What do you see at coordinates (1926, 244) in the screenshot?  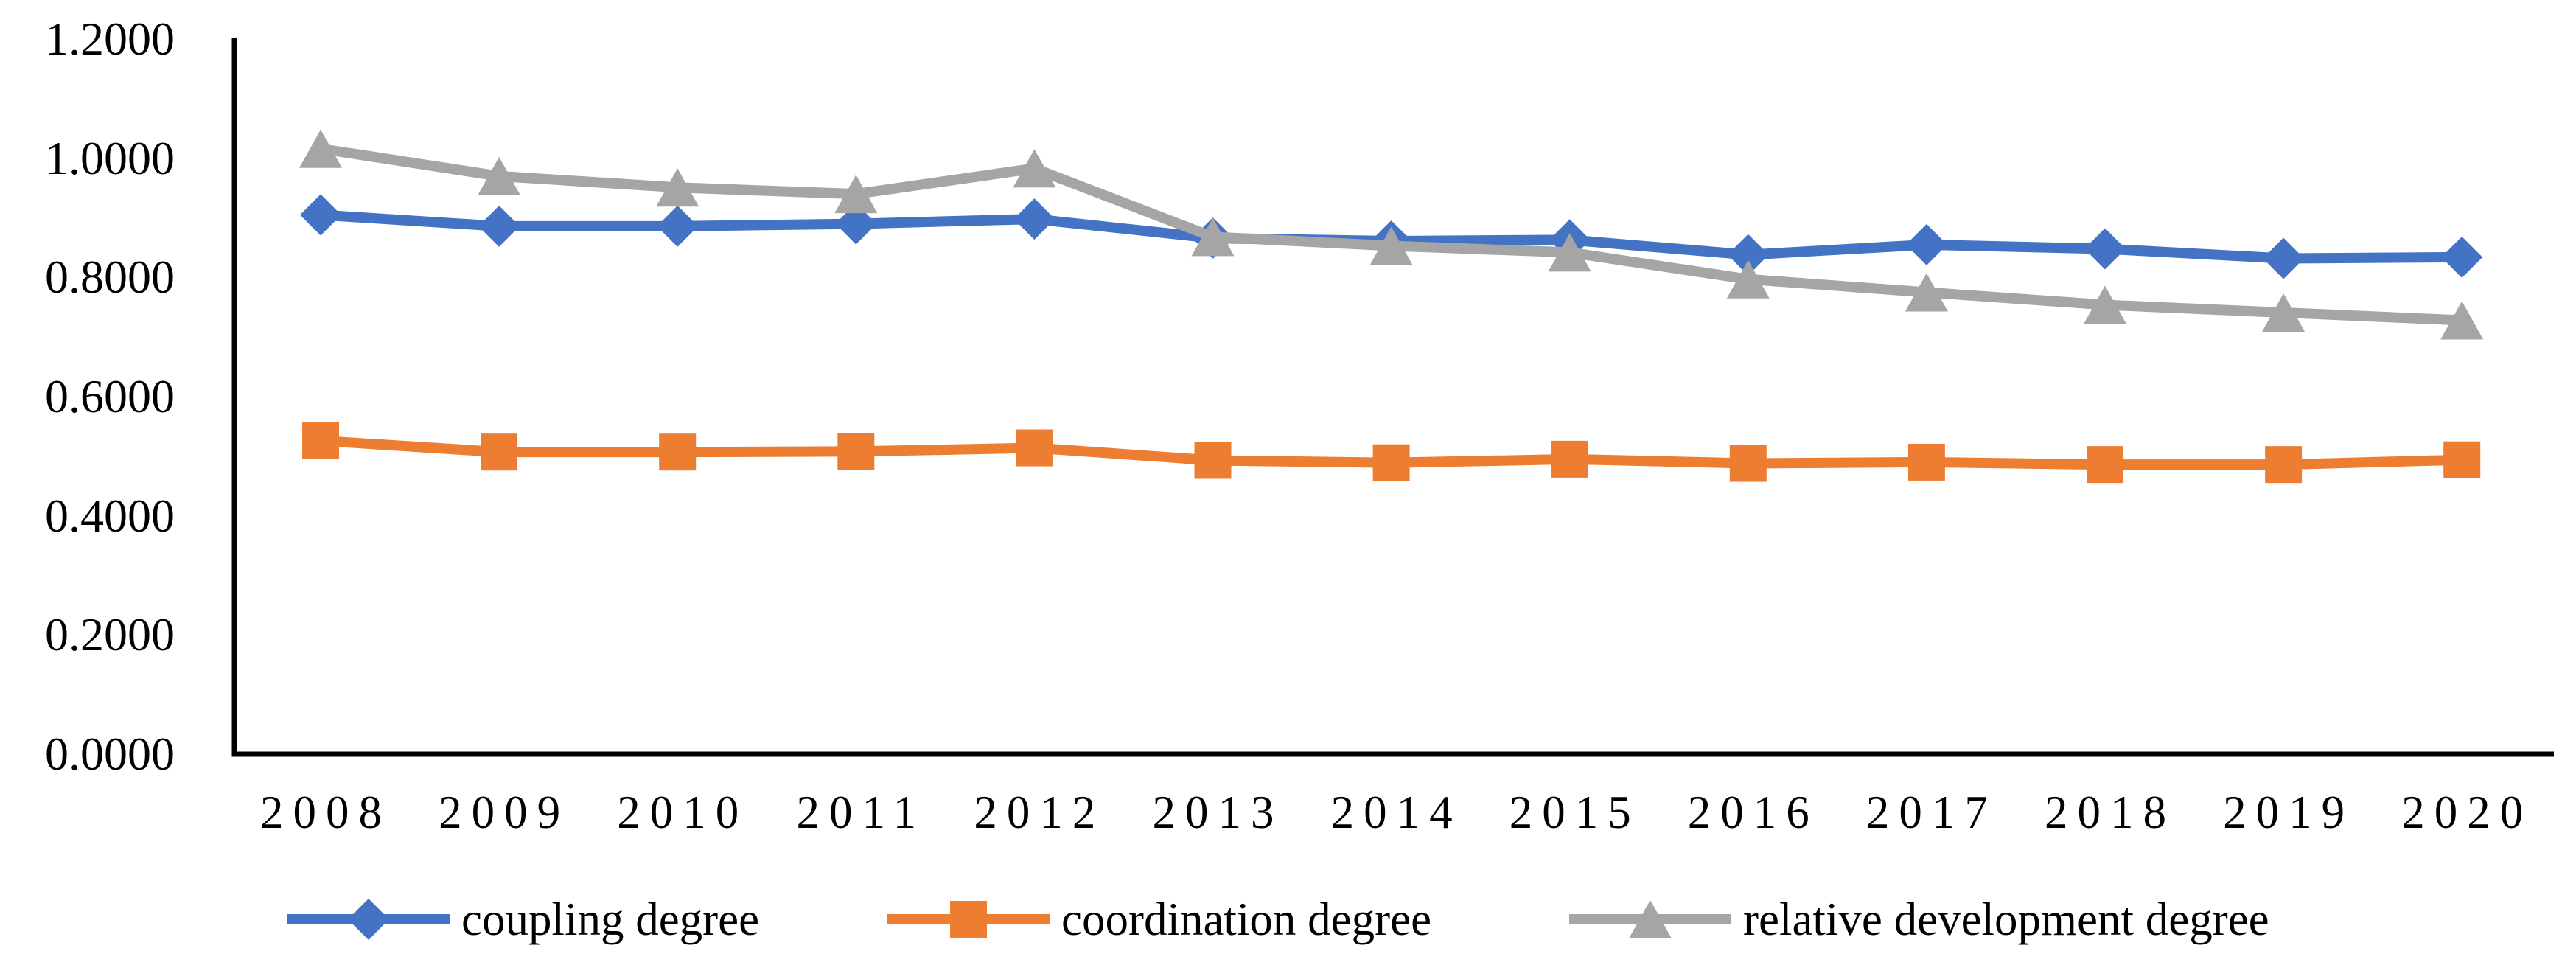 I see `data-point-coupling-degree-2017` at bounding box center [1926, 244].